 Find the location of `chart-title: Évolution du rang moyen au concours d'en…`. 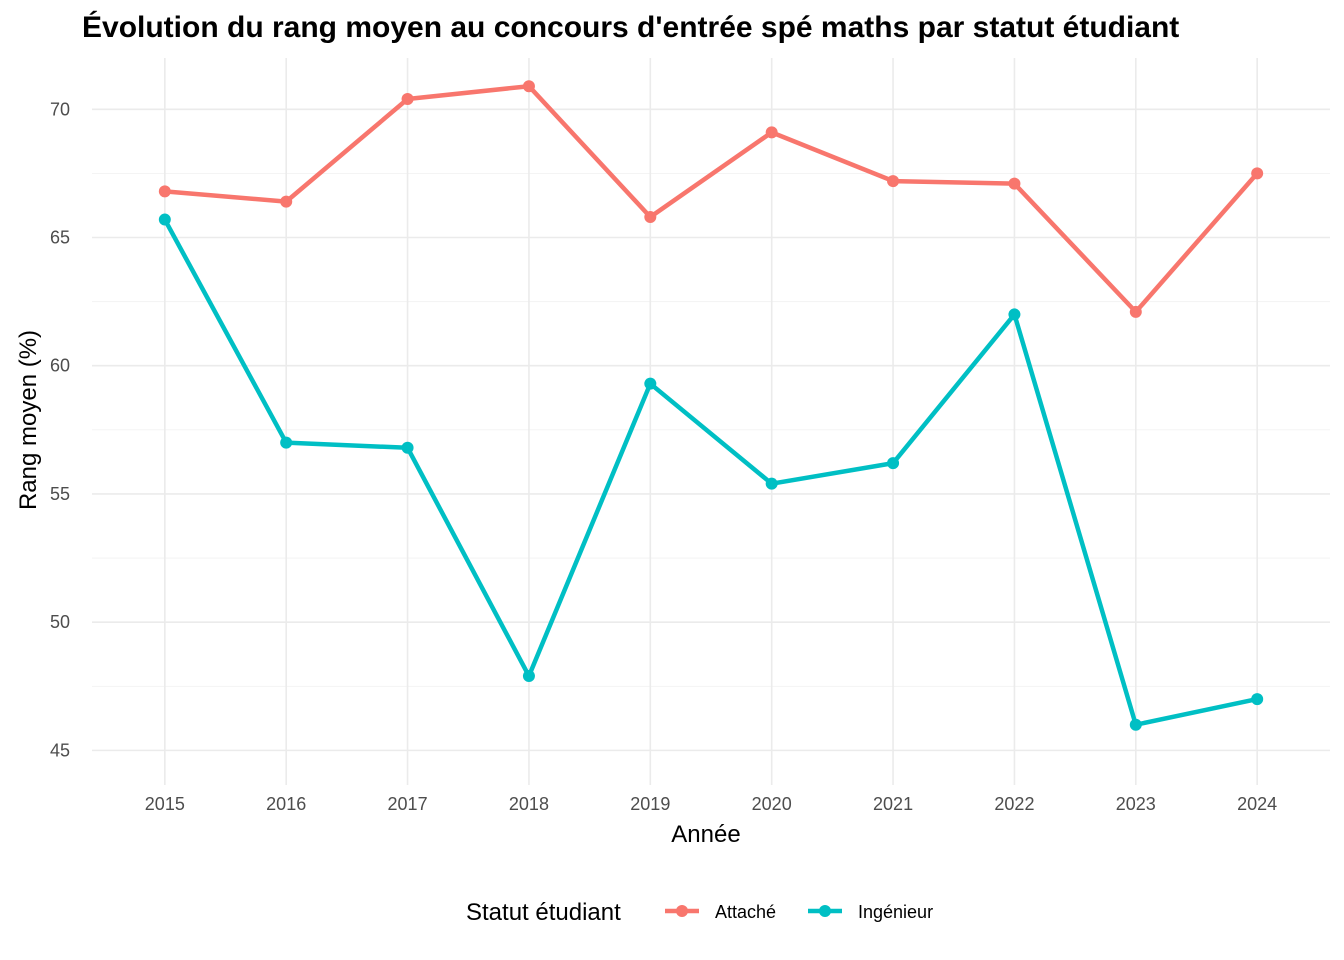

chart-title: Évolution du rang moyen au concours d'en… is located at coordinates (630, 27).